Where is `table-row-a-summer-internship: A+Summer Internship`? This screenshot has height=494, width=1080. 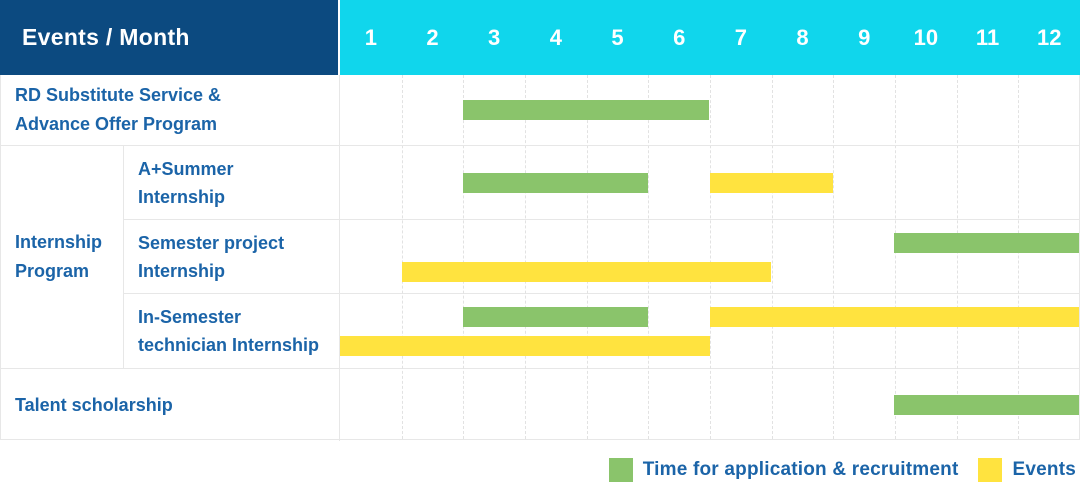 table-row-a-summer-internship: A+Summer Internship is located at coordinates (601, 183).